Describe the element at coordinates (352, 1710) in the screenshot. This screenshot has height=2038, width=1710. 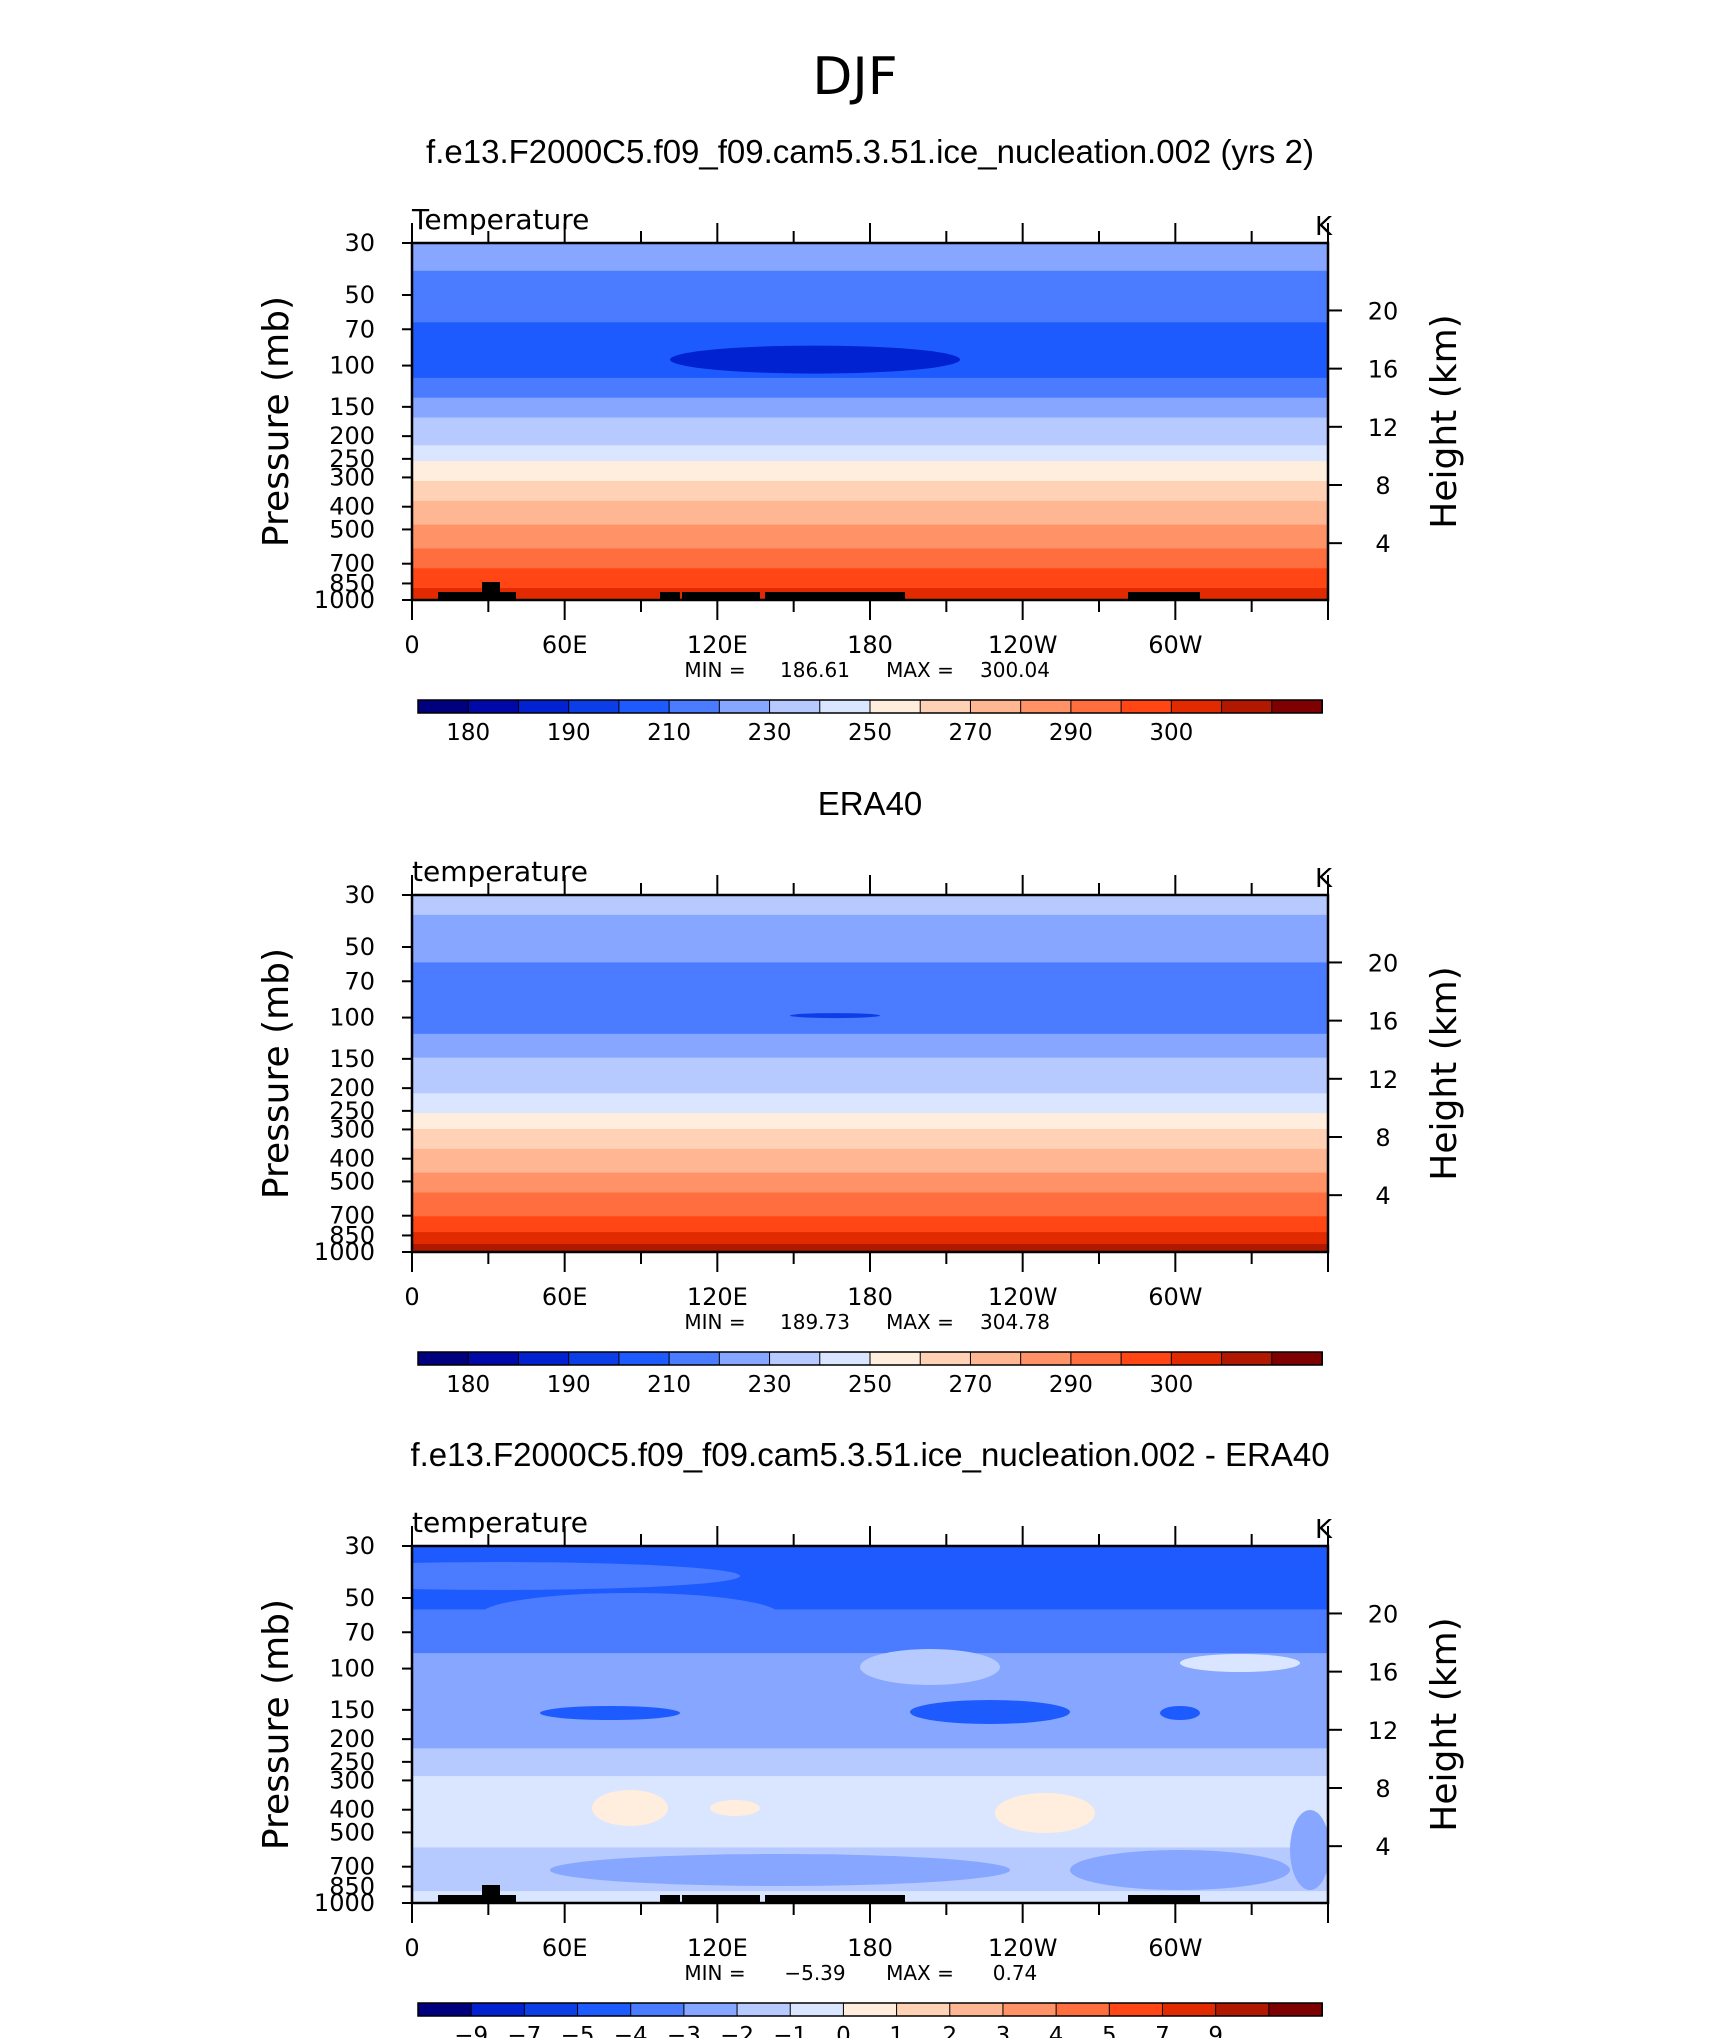
I see `y-tick-label: 150` at that location.